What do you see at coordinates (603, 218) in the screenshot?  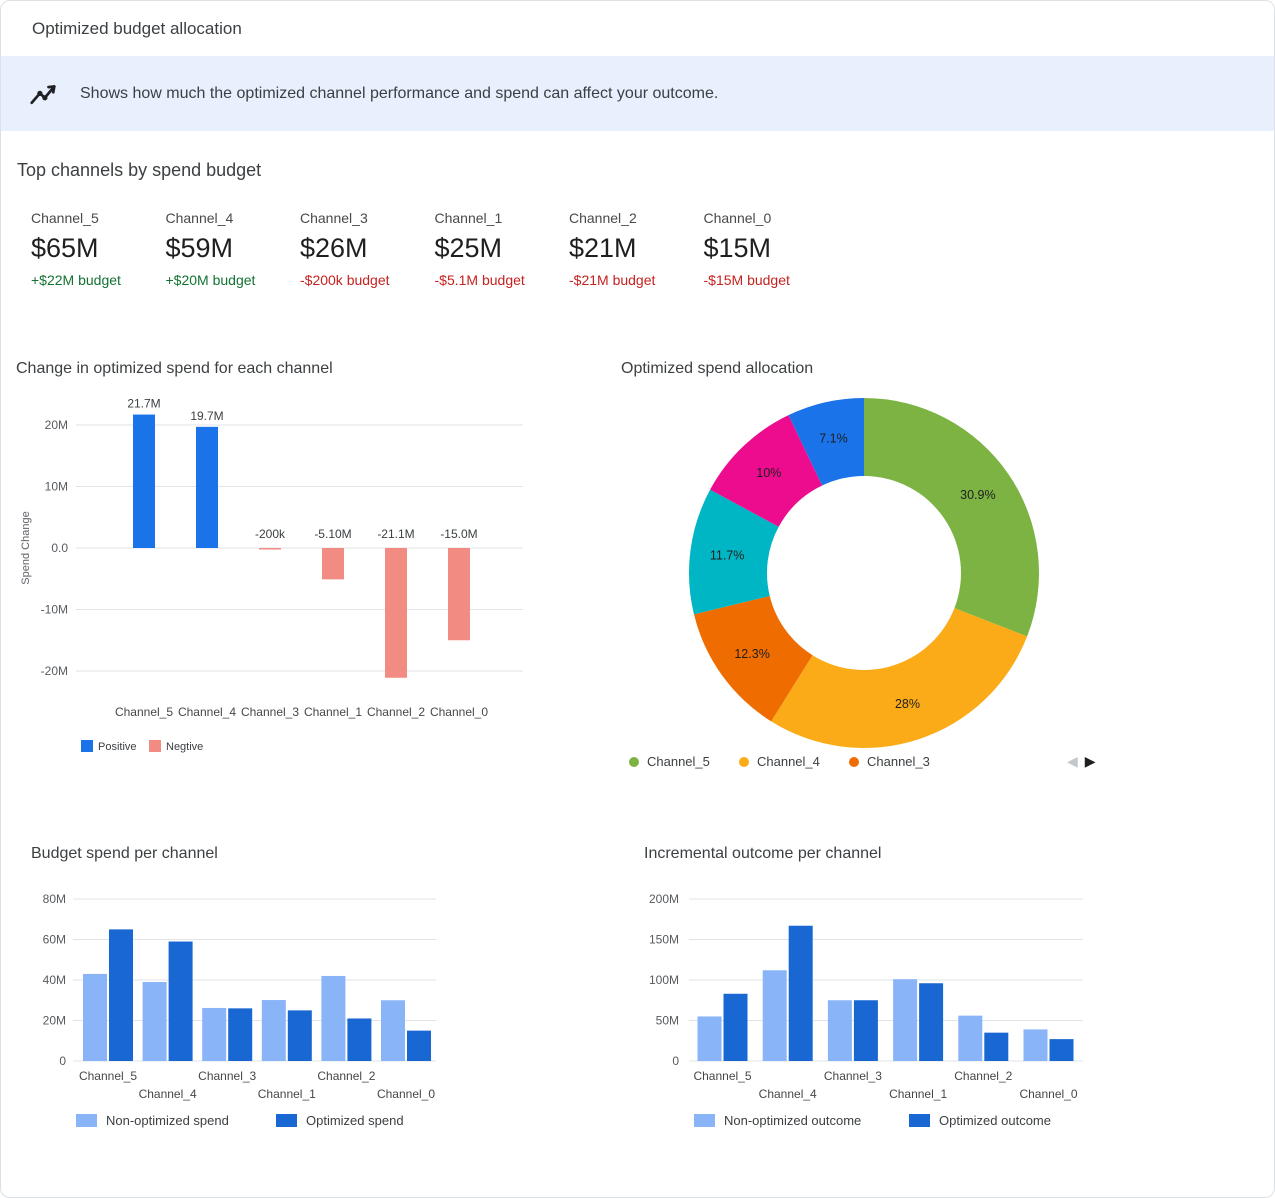 I see `channel-name: Channel_2` at bounding box center [603, 218].